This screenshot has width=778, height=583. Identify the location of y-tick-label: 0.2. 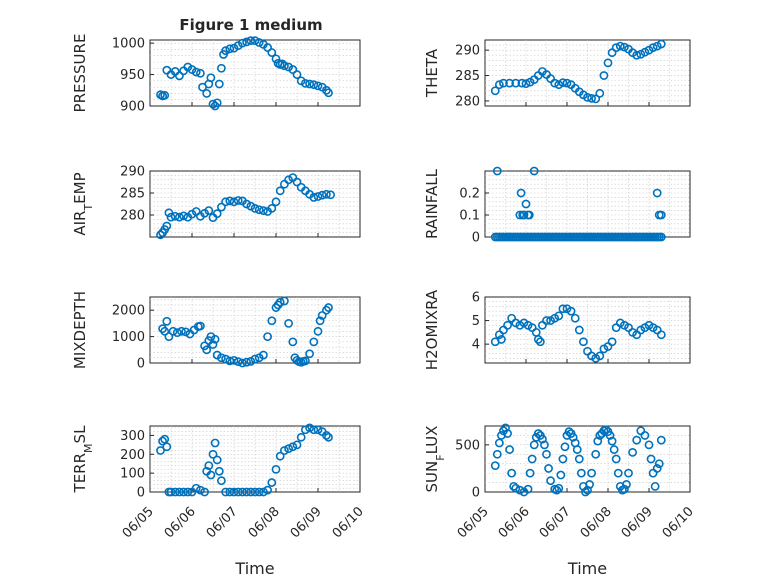
(469, 194).